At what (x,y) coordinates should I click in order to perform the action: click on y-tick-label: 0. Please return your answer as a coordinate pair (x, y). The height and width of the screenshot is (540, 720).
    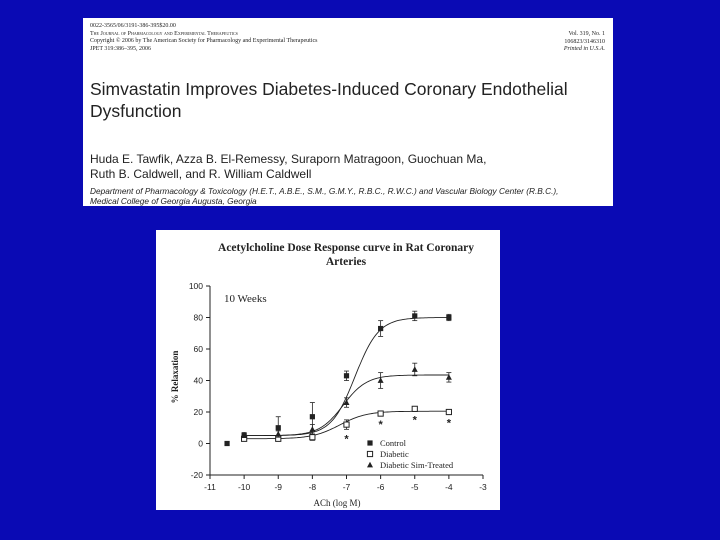
    Looking at the image, I should click on (200, 444).